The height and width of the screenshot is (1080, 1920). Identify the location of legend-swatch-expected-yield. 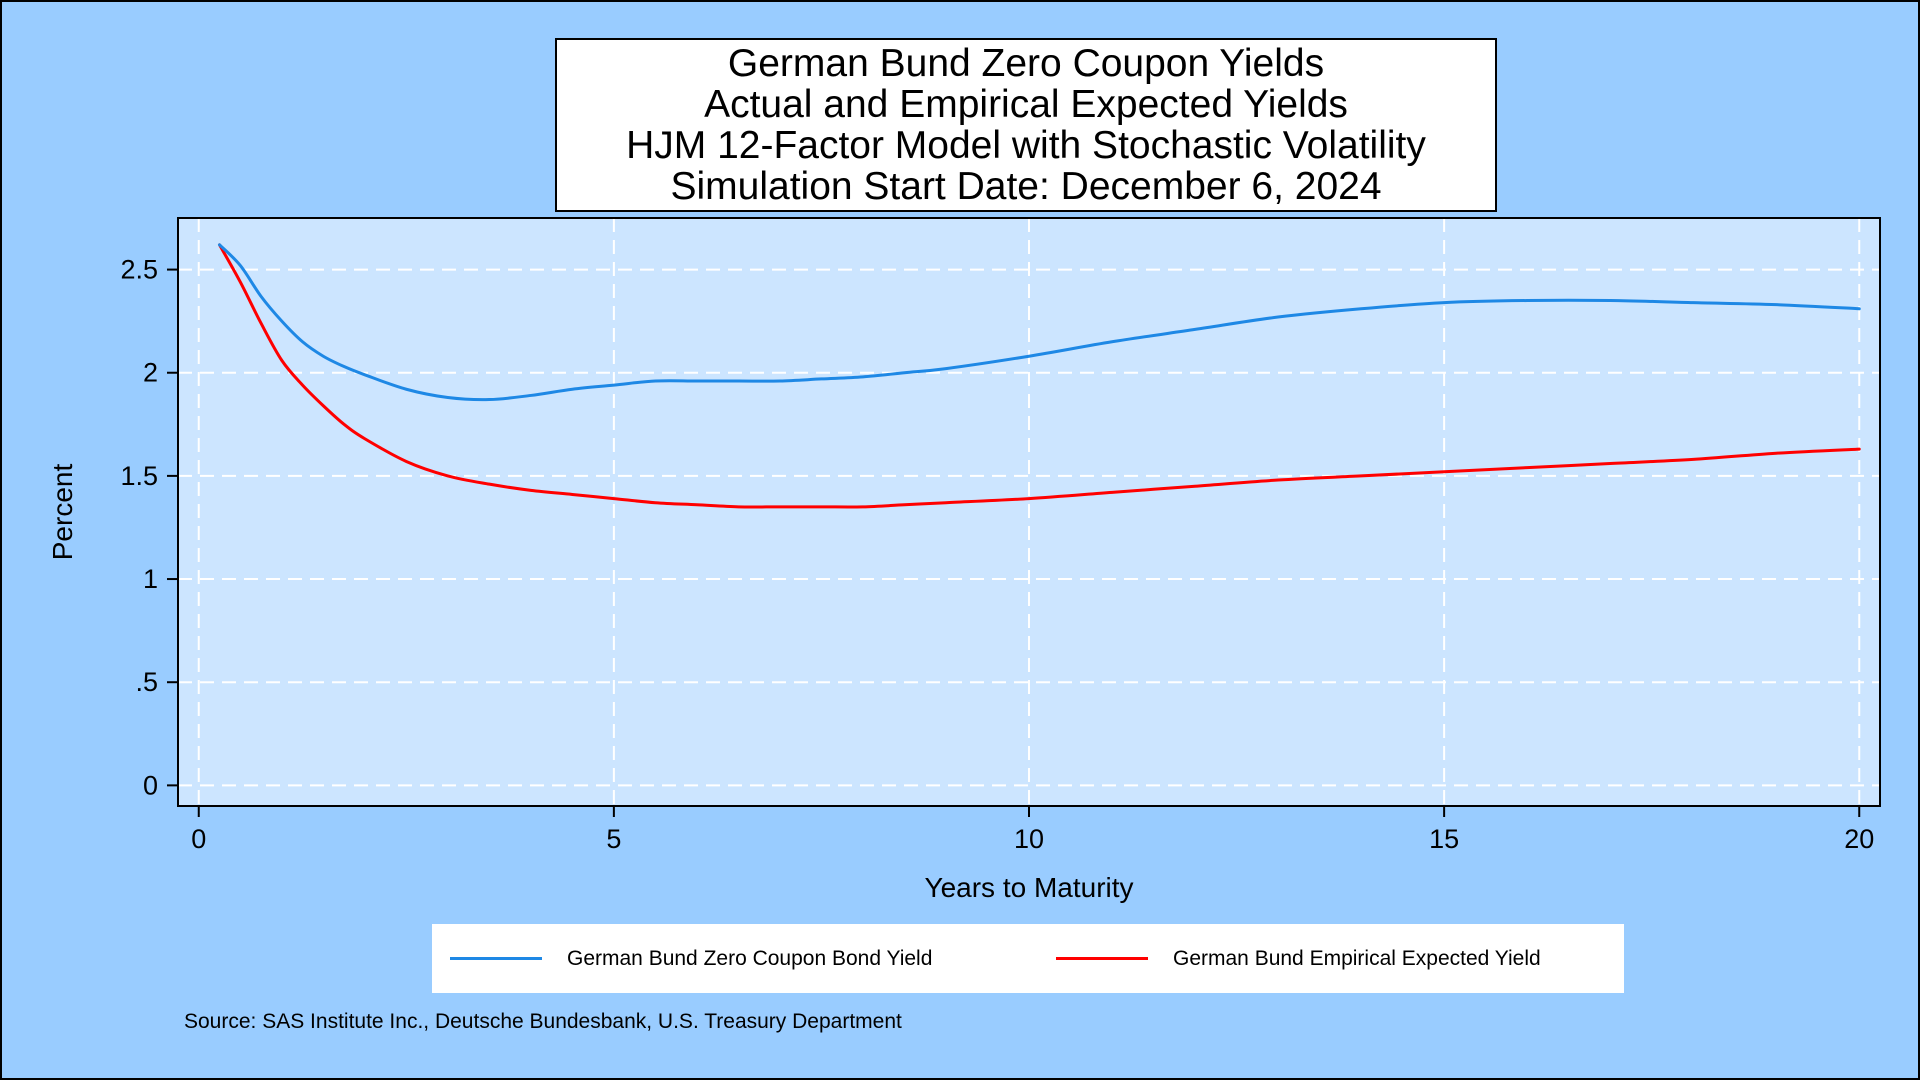
(1102, 958).